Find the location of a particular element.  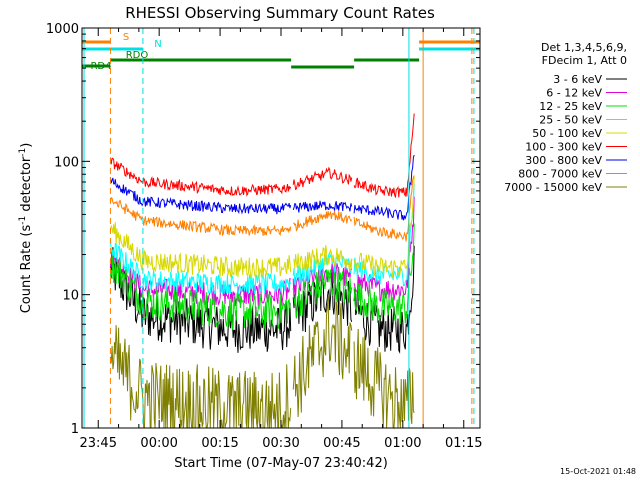

flag-label-rd4: RD4 is located at coordinates (100, 66).